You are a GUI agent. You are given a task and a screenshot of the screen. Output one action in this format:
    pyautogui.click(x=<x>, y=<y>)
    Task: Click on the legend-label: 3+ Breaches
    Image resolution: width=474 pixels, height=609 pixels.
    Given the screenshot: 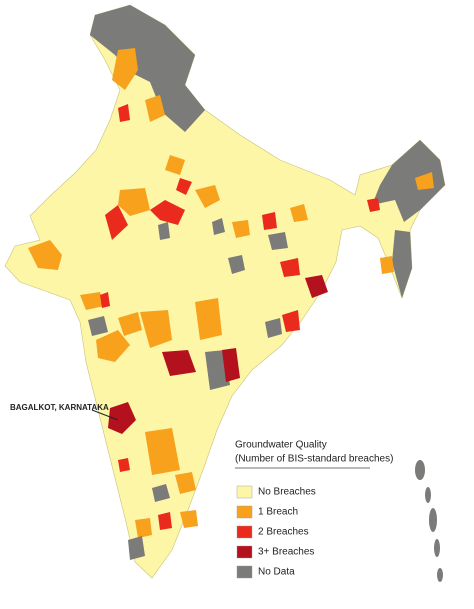 What is the action you would take?
    pyautogui.click(x=286, y=552)
    